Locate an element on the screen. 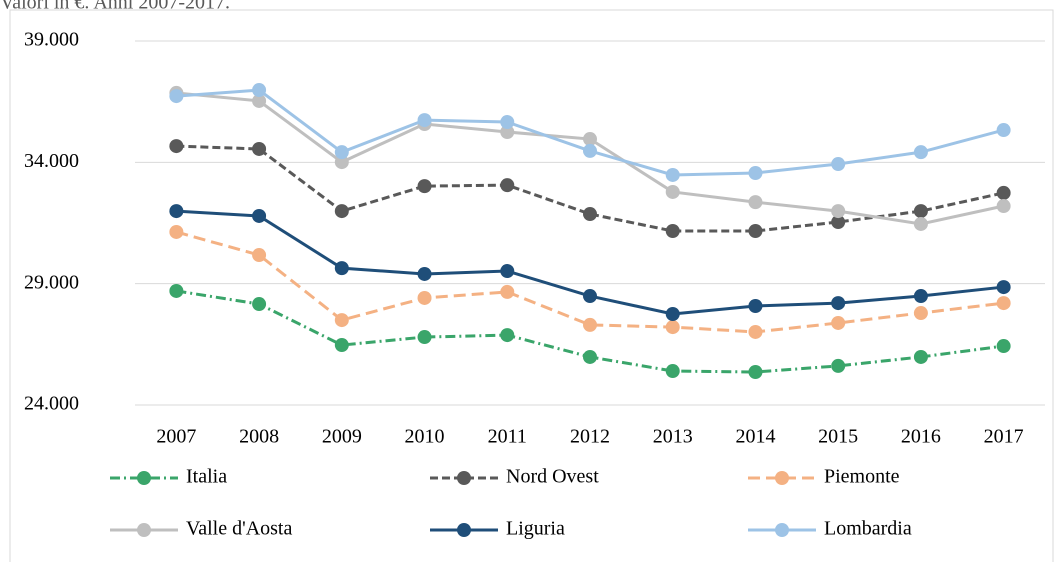  x-tick-label: 2013 is located at coordinates (673, 437).